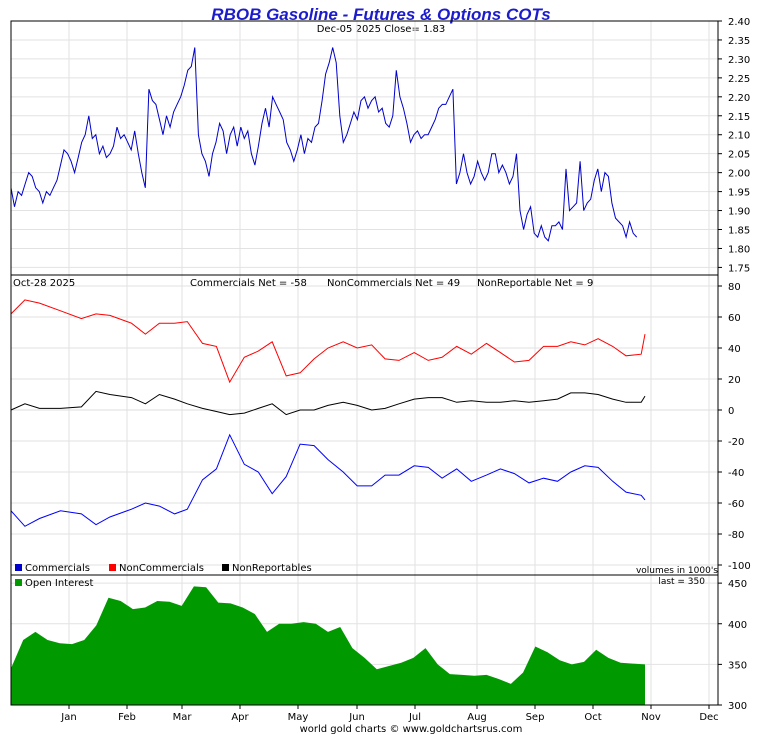 The image size is (760, 735). What do you see at coordinates (414, 717) in the screenshot?
I see `x-tick-label: Jul` at bounding box center [414, 717].